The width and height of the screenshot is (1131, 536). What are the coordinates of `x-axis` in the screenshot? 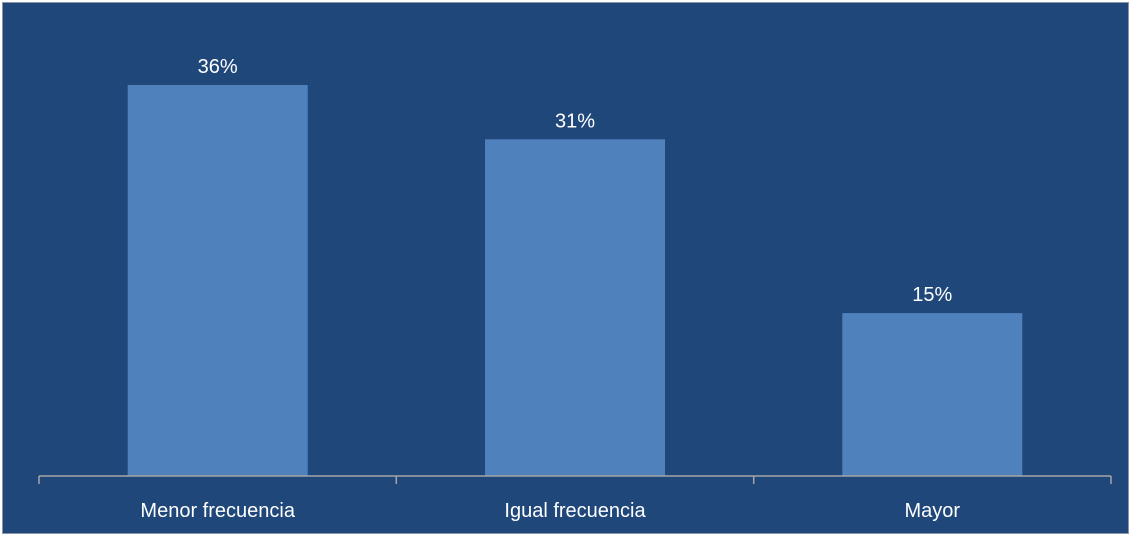 It's located at (575, 479).